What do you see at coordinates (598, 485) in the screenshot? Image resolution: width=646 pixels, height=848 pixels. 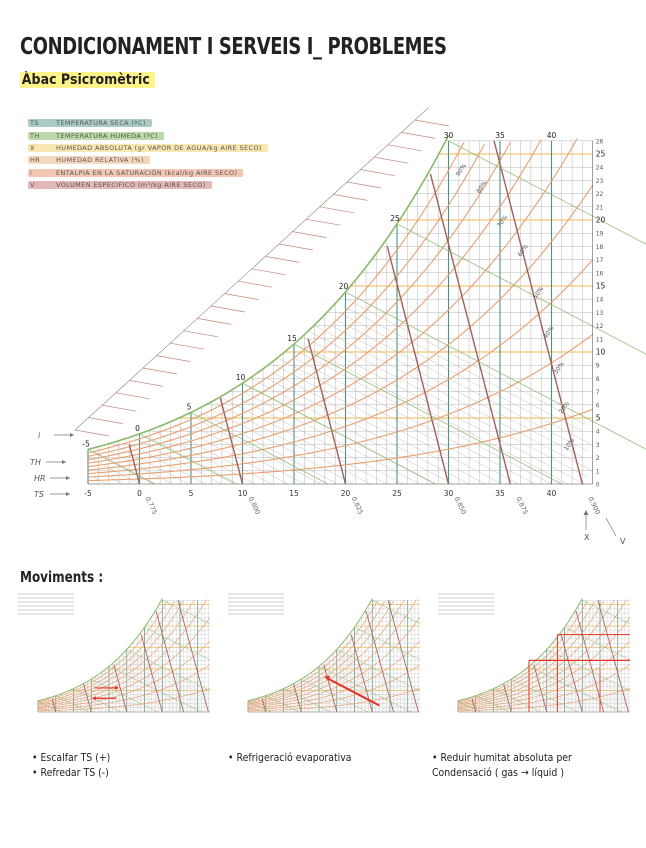 I see `x-tick-label: 0` at bounding box center [598, 485].